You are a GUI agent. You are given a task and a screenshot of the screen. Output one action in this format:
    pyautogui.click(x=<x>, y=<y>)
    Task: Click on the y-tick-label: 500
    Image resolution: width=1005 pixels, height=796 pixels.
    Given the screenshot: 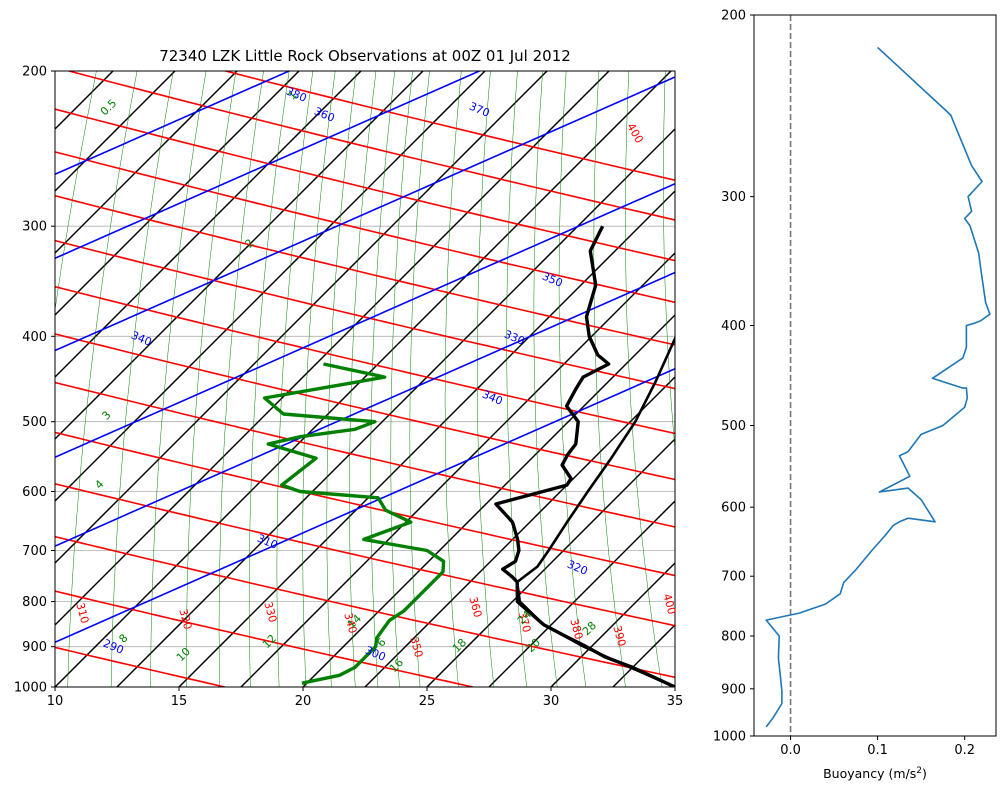 What is the action you would take?
    pyautogui.click(x=34, y=422)
    